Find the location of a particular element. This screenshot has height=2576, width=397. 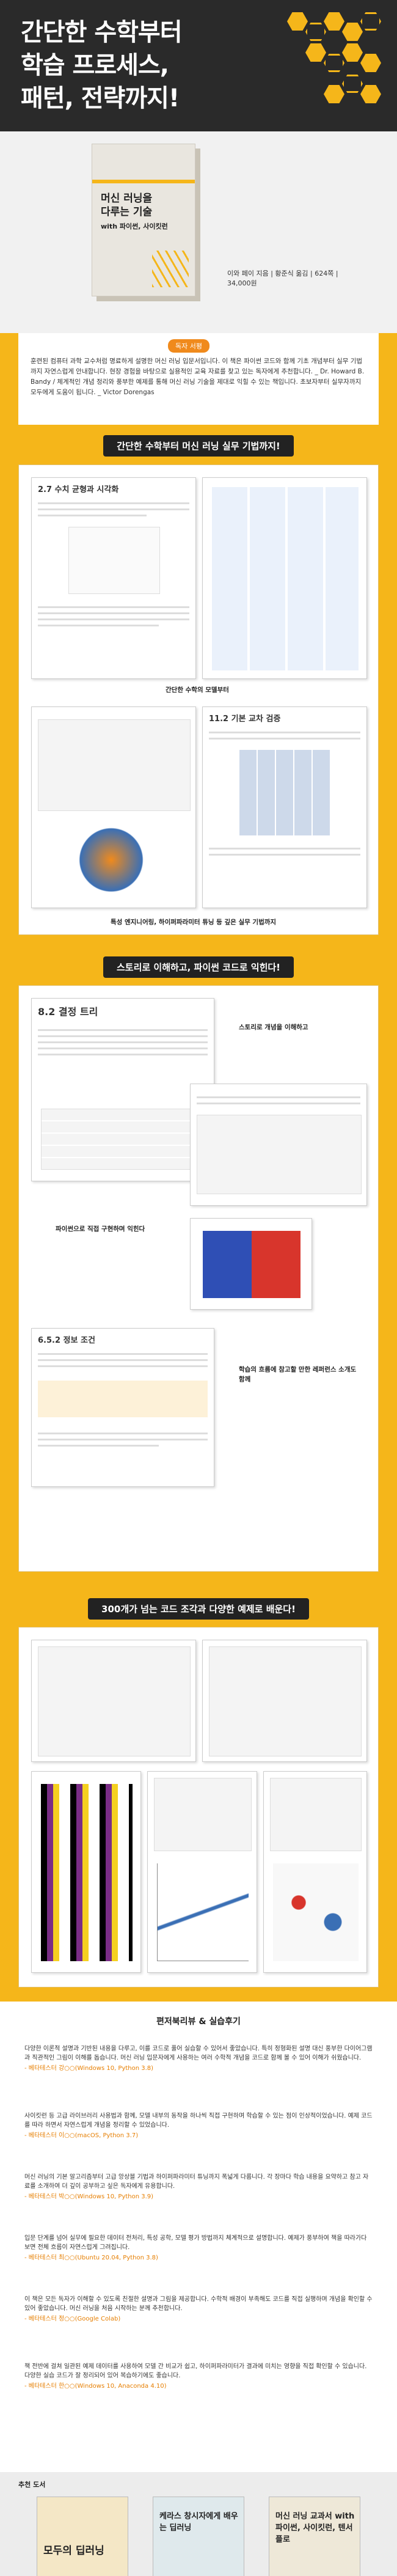

caption: 간단한 수학의 모델부터 is located at coordinates (197, 690).